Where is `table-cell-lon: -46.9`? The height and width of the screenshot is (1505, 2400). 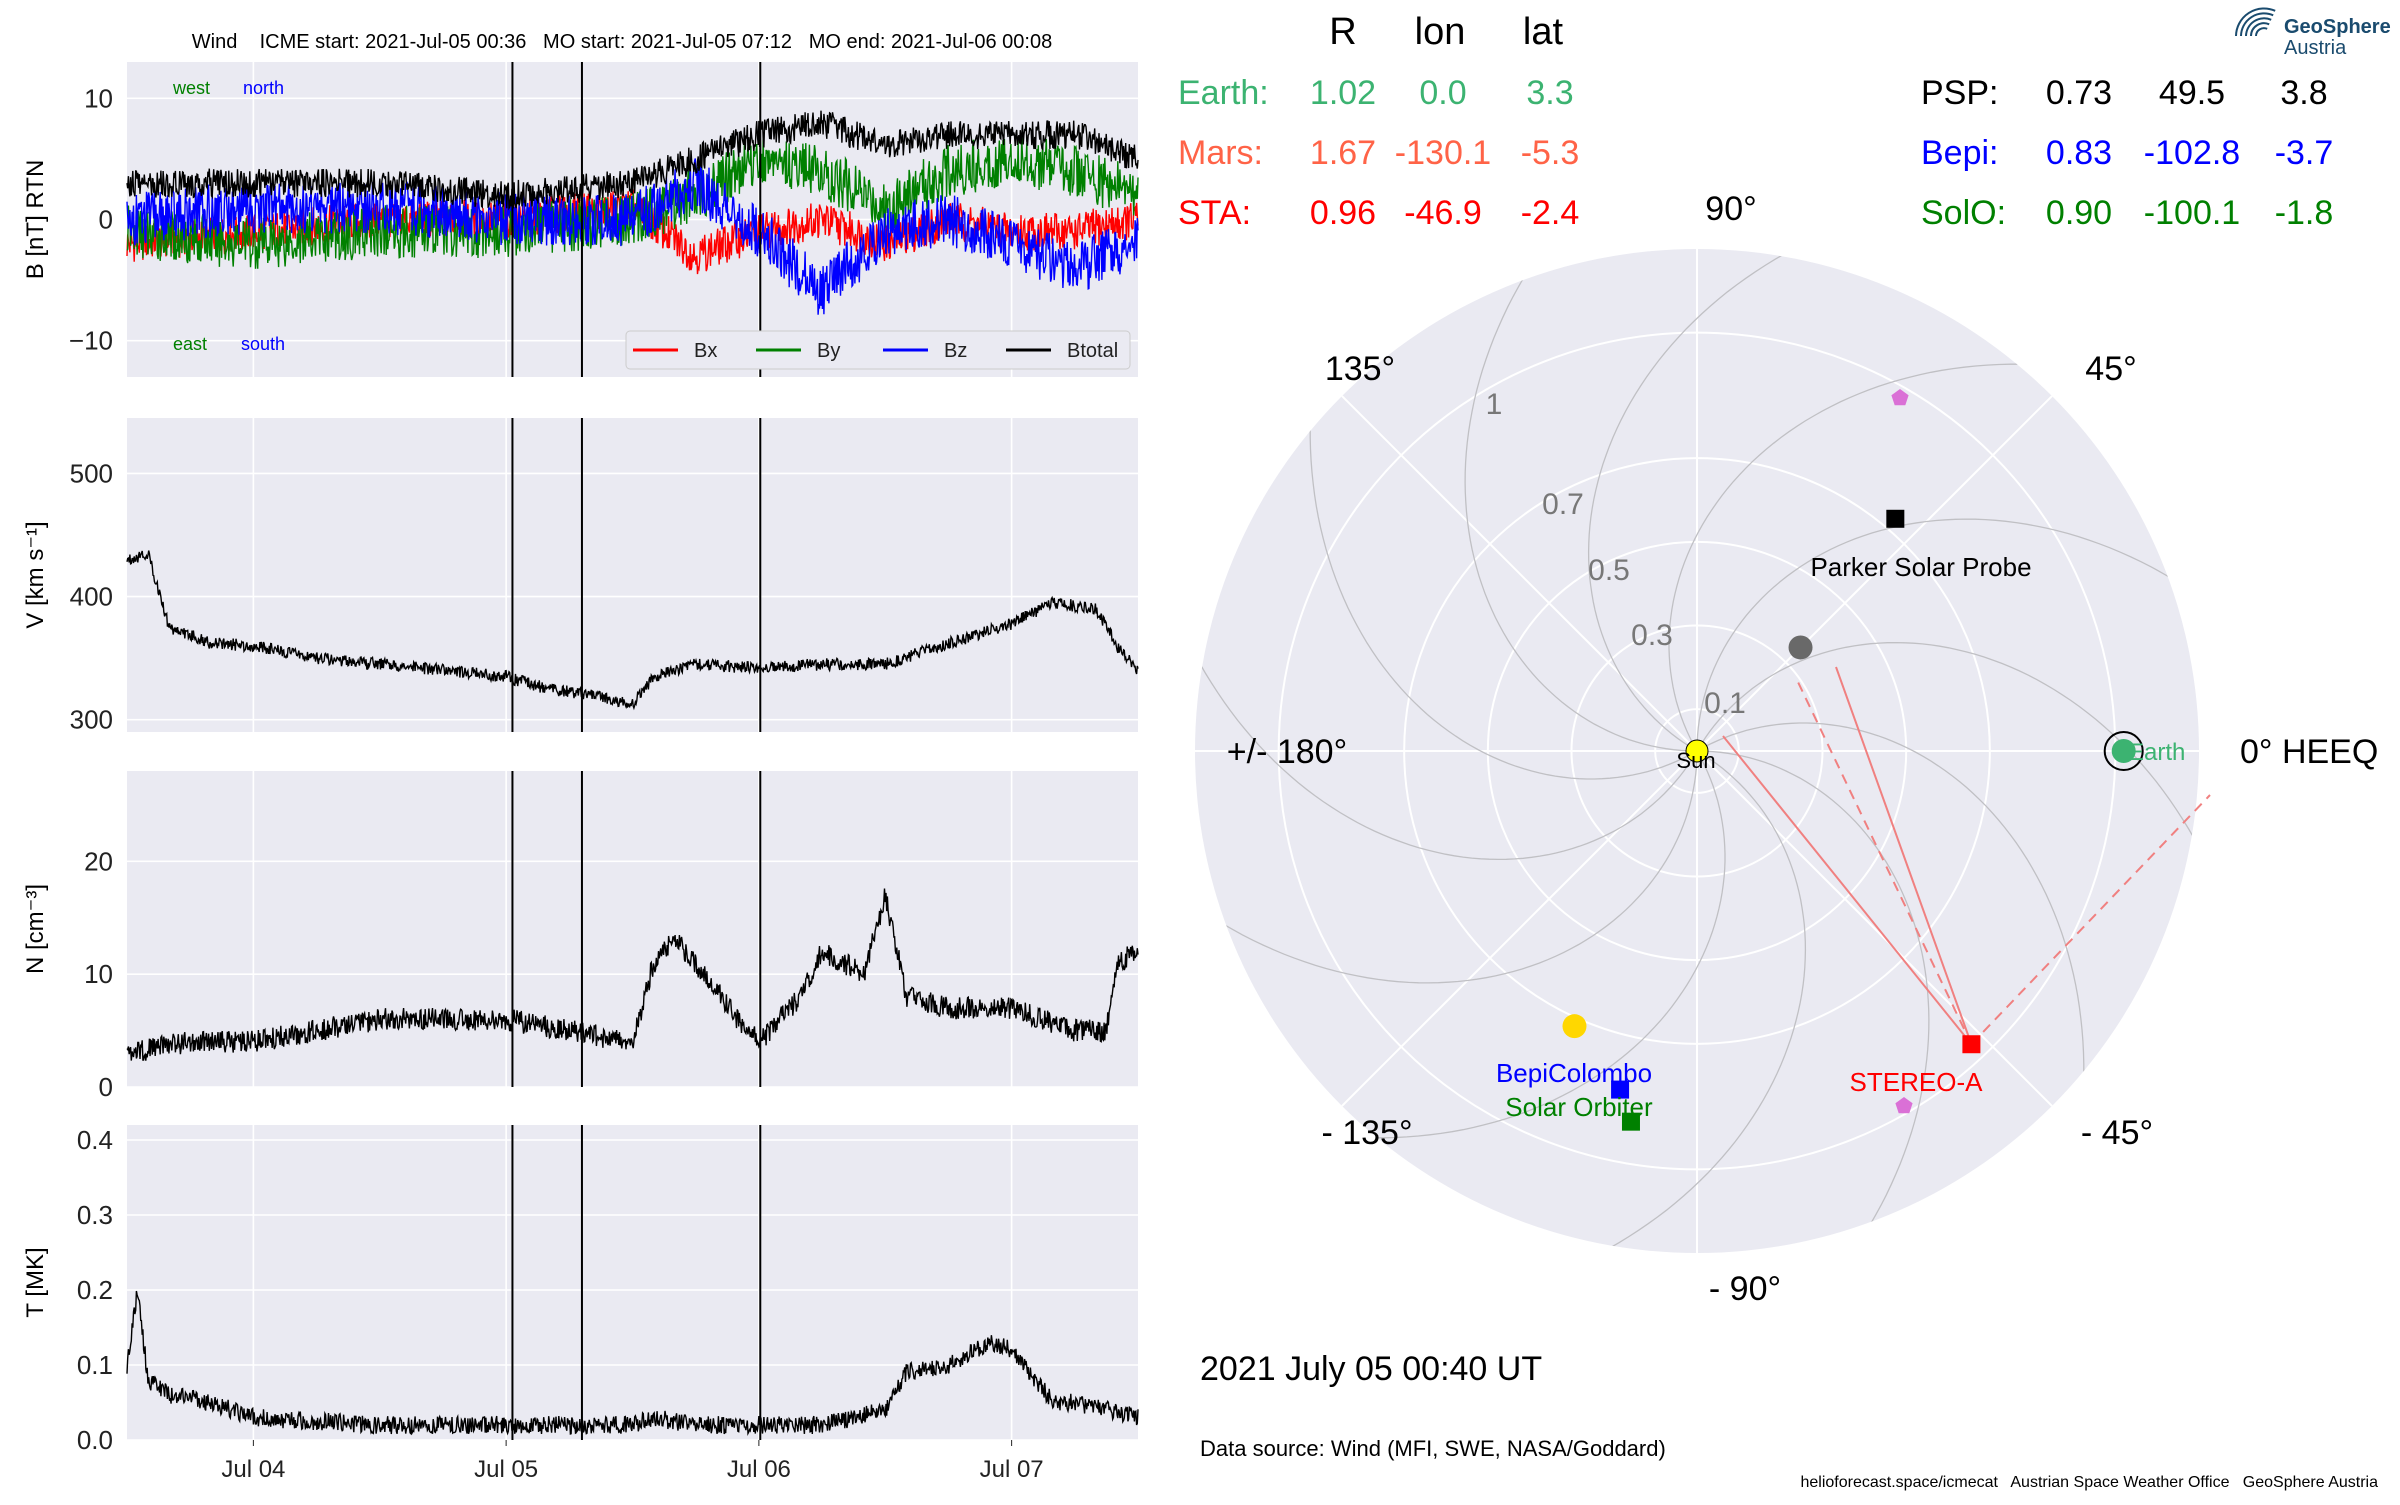 table-cell-lon: -46.9 is located at coordinates (1443, 213).